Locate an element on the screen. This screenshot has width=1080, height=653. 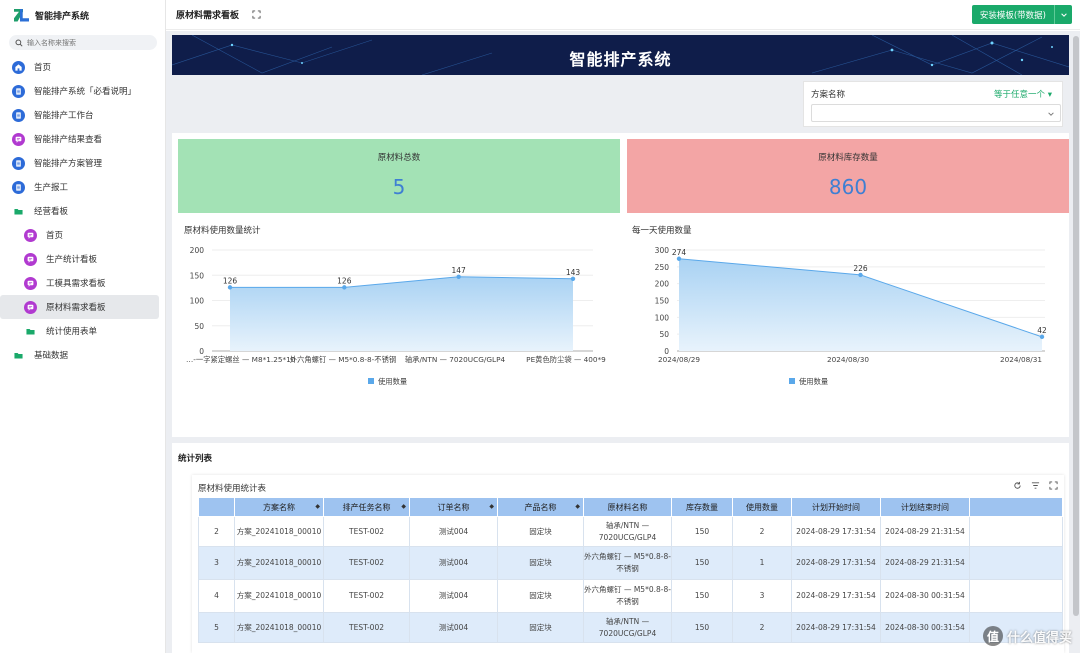
sidebar-item: 基础数据 is located at coordinates (82, 355).